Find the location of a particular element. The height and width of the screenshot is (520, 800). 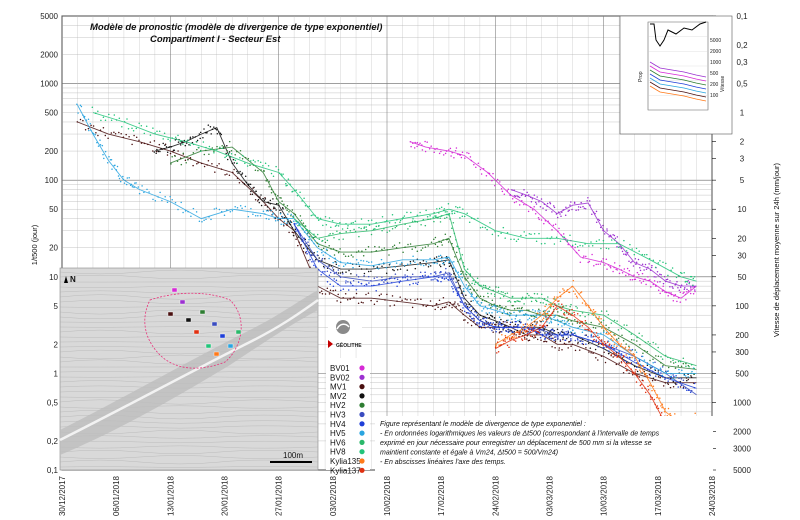

y2-tick-label: 2 is located at coordinates (742, 142).